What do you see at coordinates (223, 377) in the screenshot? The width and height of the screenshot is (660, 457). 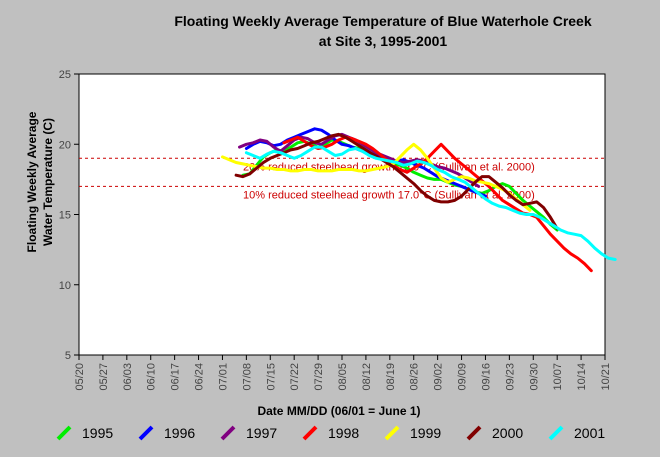 I see `x-tick-label: 07/01` at bounding box center [223, 377].